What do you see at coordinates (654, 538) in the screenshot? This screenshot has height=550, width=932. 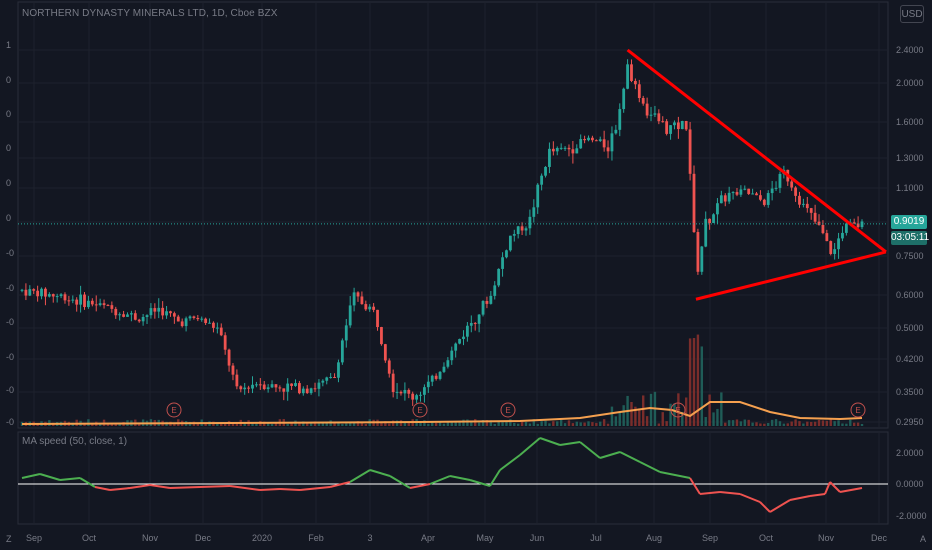 I see `time-axis-tick: Aug` at bounding box center [654, 538].